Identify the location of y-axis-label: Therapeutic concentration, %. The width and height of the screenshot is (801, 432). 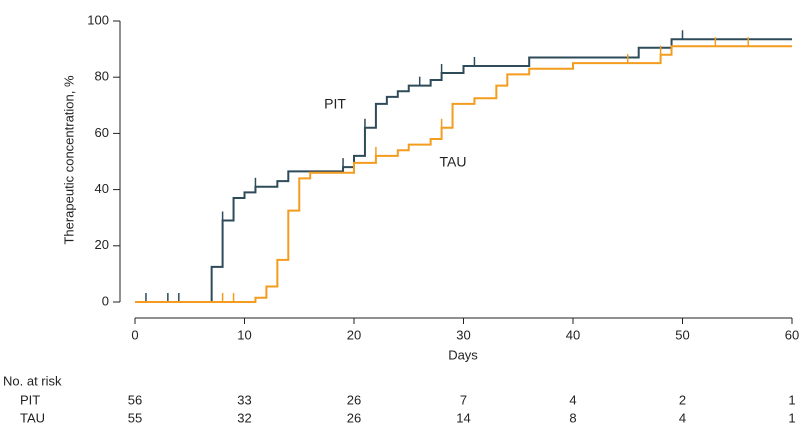
(68, 160).